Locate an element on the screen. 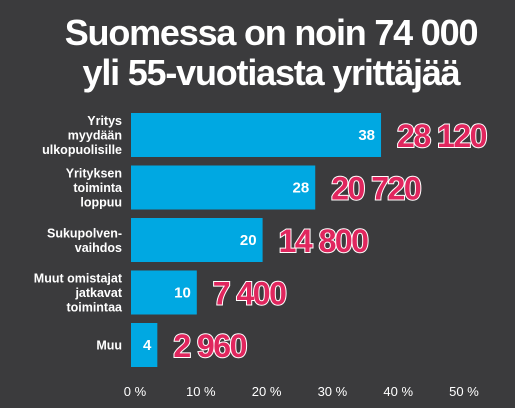 This screenshot has height=408, width=515. category-label: Yrityksen is located at coordinates (94, 174).